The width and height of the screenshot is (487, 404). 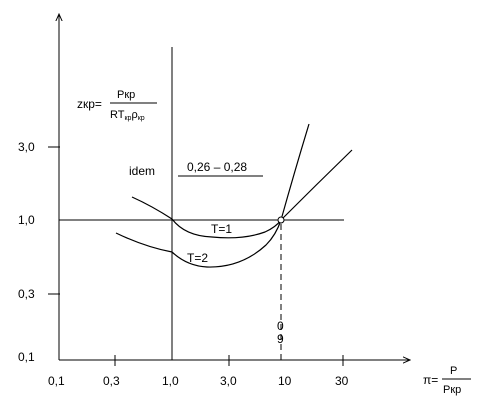 What do you see at coordinates (89, 104) in the screenshot?
I see `y-axis-label-left: zкр=` at bounding box center [89, 104].